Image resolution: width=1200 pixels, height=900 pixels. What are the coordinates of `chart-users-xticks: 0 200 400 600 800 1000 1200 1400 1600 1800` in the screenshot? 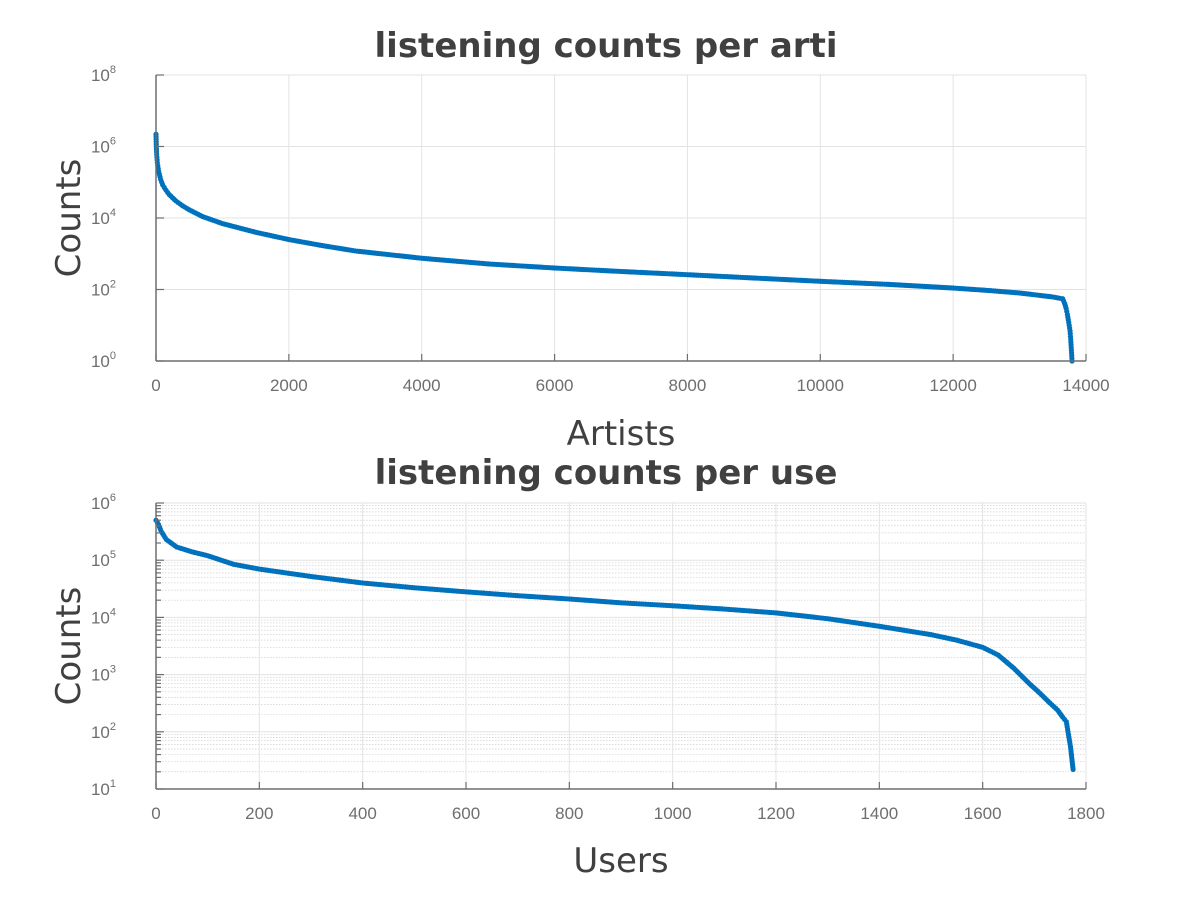 It's located at (628, 813).